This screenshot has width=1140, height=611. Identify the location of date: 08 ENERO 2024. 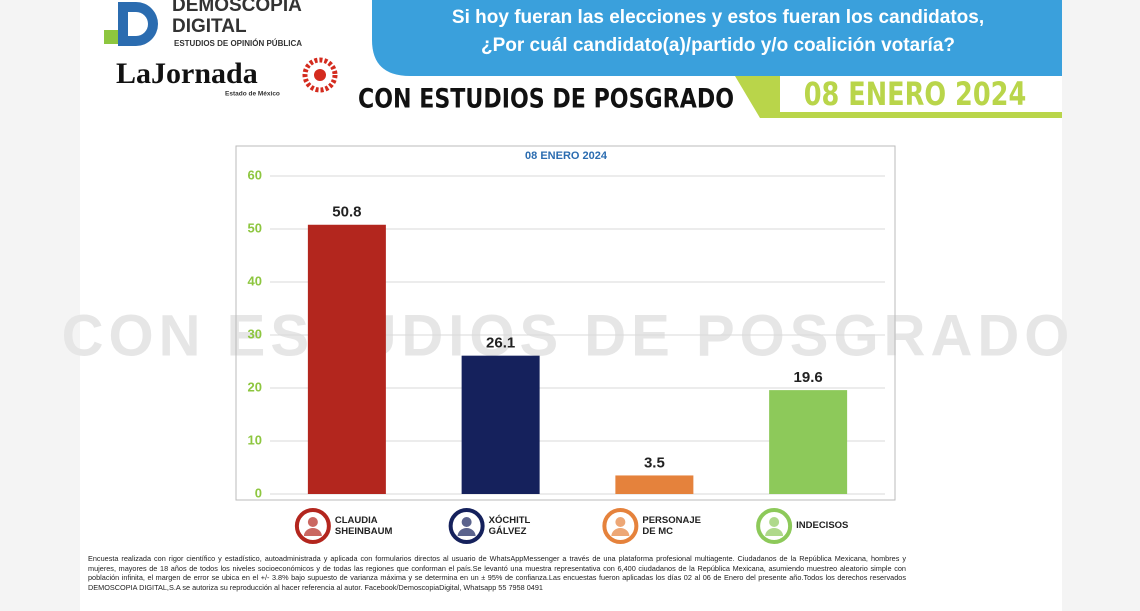
(915, 94).